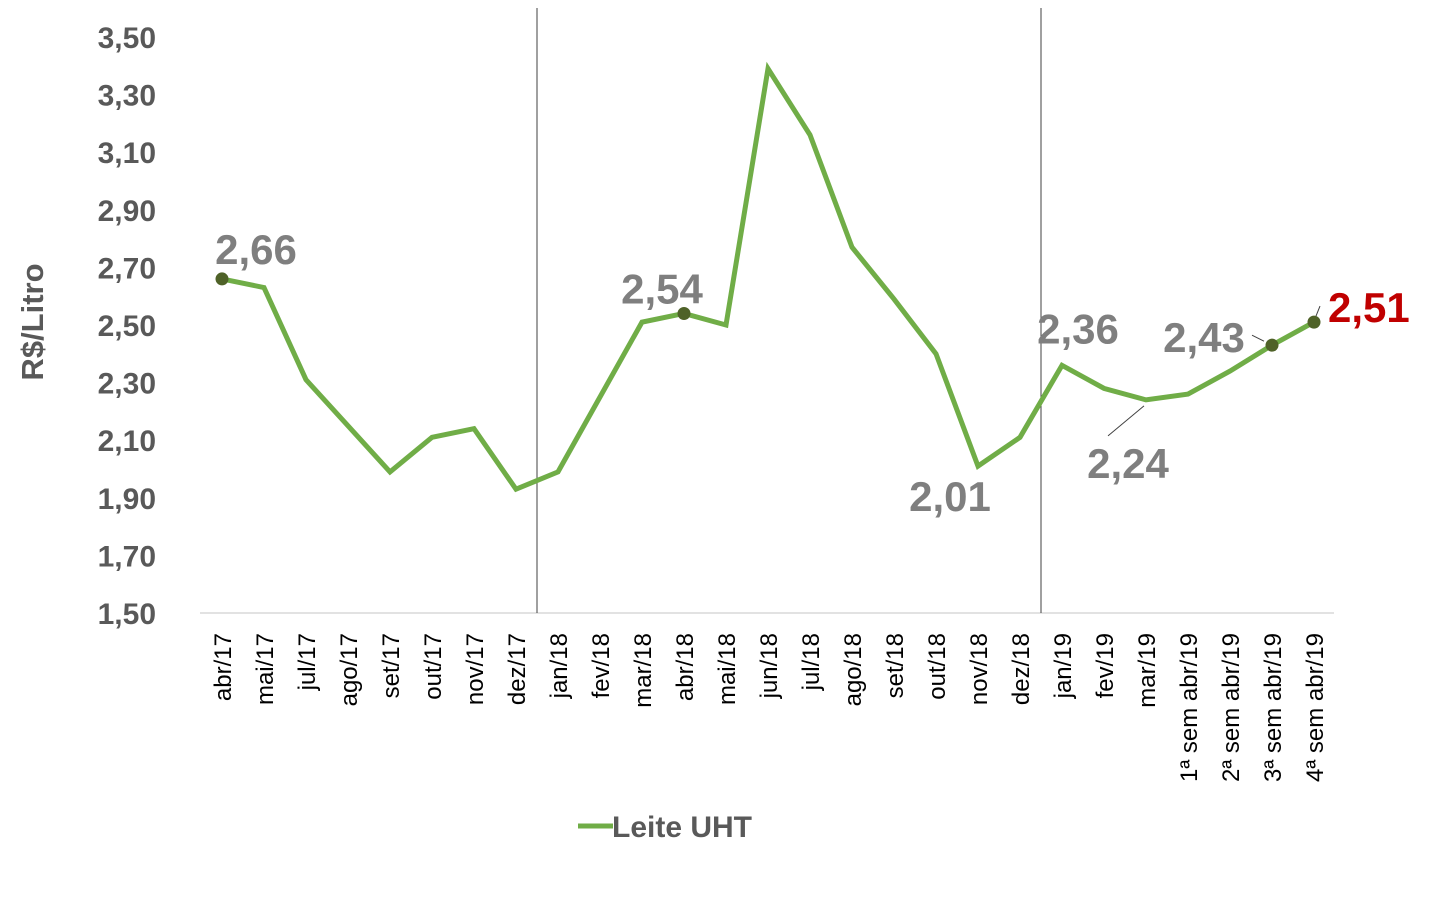 The width and height of the screenshot is (1444, 900). Describe the element at coordinates (517, 669) in the screenshot. I see `x-tick-label: dez/17` at that location.